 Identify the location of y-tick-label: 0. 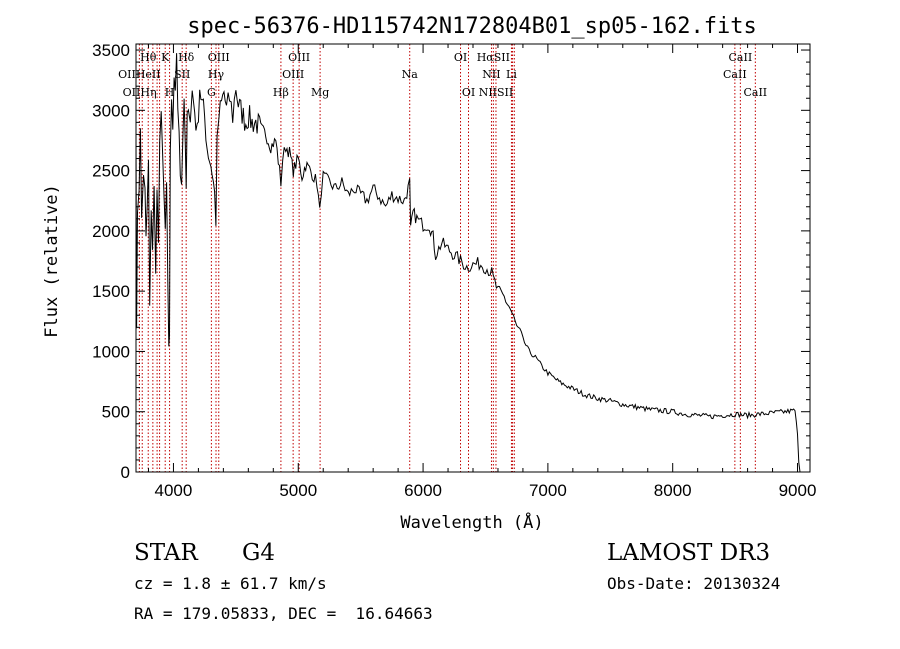
(125, 472).